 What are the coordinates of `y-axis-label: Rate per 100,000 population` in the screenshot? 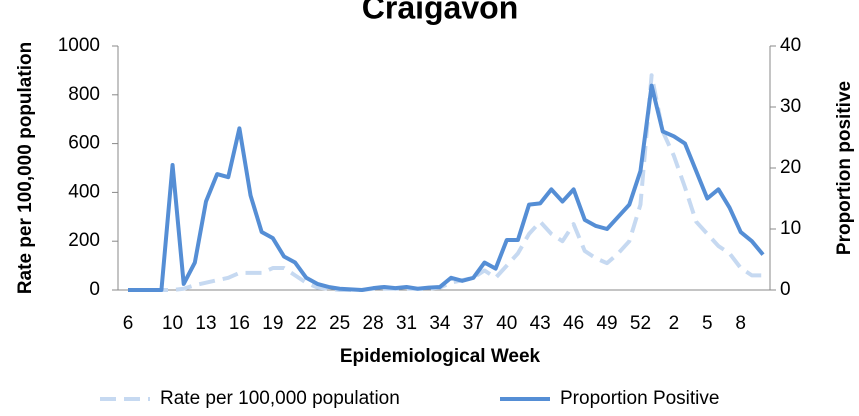 It's located at (25, 168).